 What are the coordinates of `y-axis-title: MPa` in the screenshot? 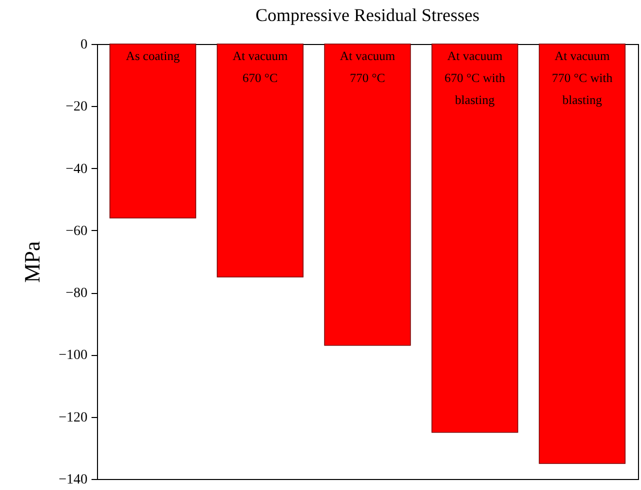 It's located at (32, 261).